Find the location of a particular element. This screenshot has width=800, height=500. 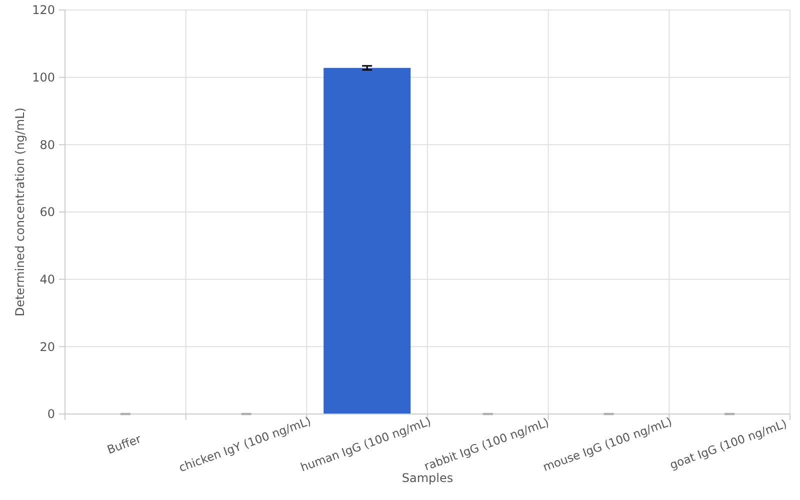

y-tick-label: 60 is located at coordinates (47, 212).